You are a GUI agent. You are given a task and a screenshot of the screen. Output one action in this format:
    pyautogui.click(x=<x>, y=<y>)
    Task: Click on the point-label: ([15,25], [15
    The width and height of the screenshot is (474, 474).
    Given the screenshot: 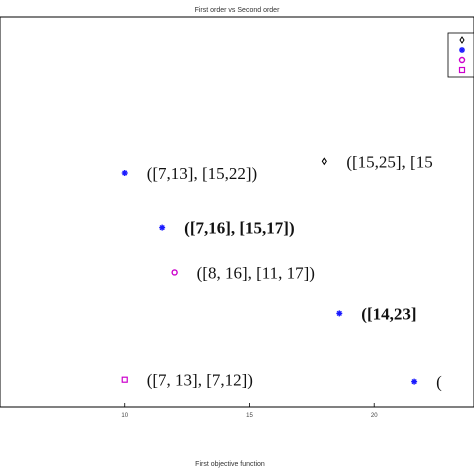 What is the action you would take?
    pyautogui.click(x=389, y=161)
    